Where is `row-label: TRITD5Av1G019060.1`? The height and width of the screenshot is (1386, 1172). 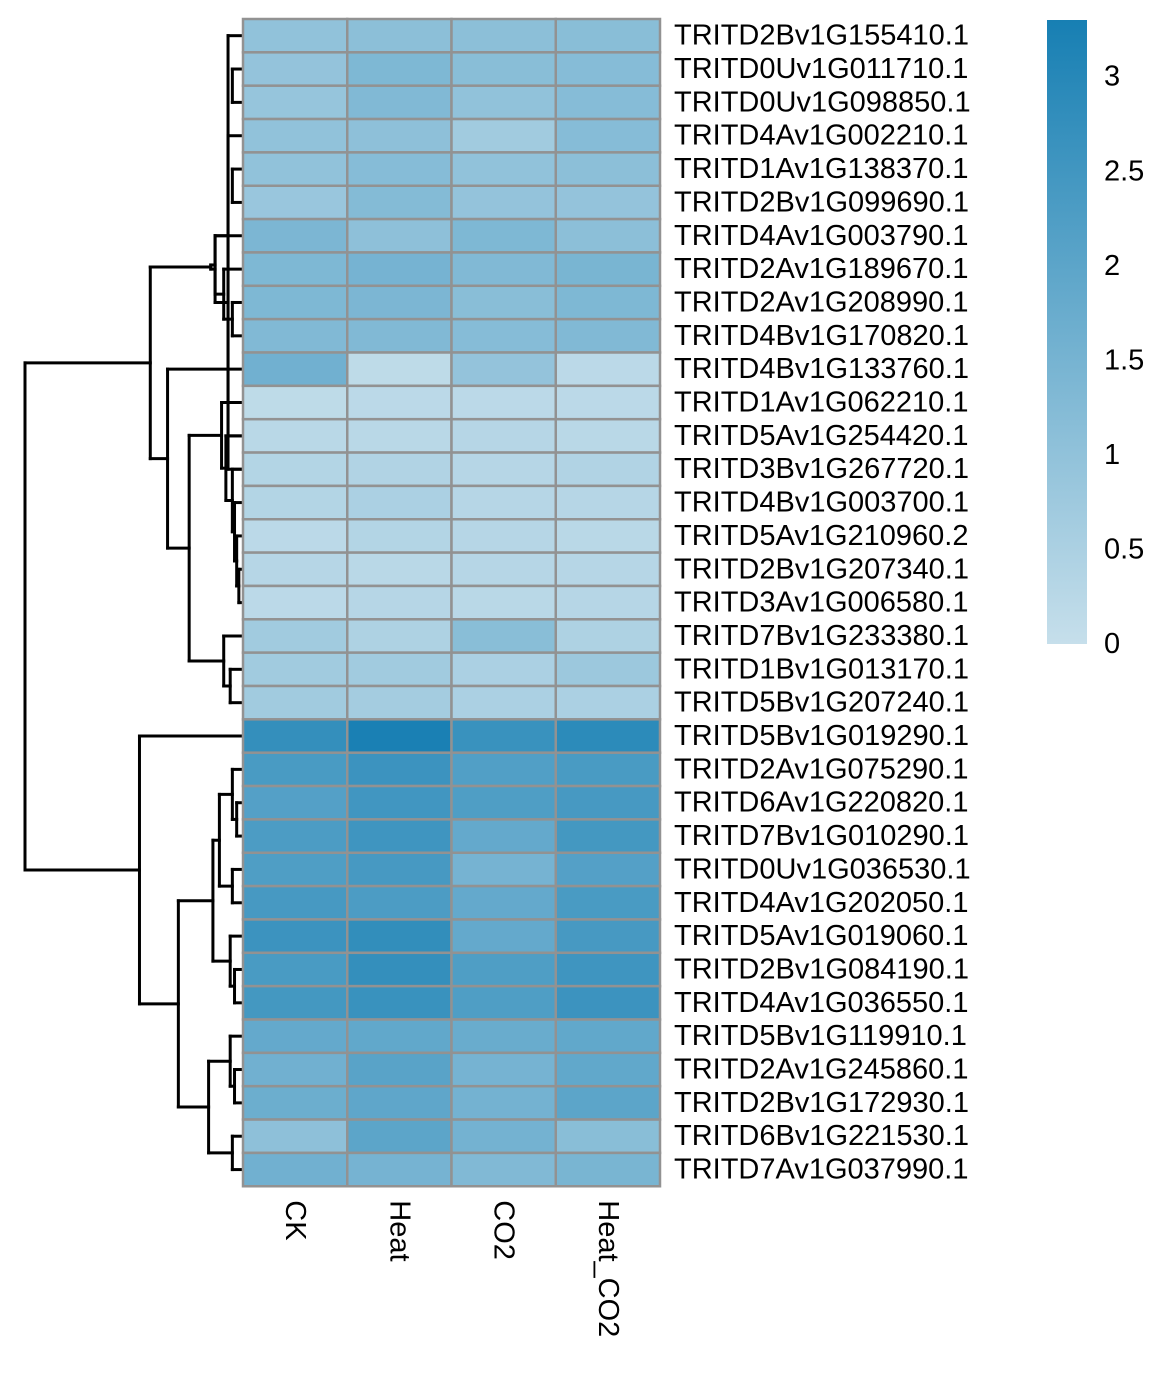
row-label: TRITD5Av1G019060.1 is located at coordinates (821, 936).